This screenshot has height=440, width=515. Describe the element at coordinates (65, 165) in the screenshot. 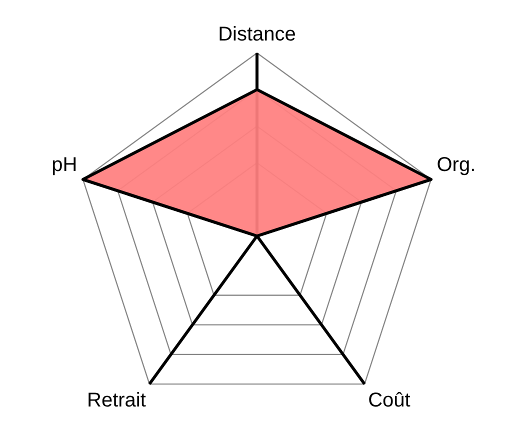

I see `spoke-label: pH` at that location.